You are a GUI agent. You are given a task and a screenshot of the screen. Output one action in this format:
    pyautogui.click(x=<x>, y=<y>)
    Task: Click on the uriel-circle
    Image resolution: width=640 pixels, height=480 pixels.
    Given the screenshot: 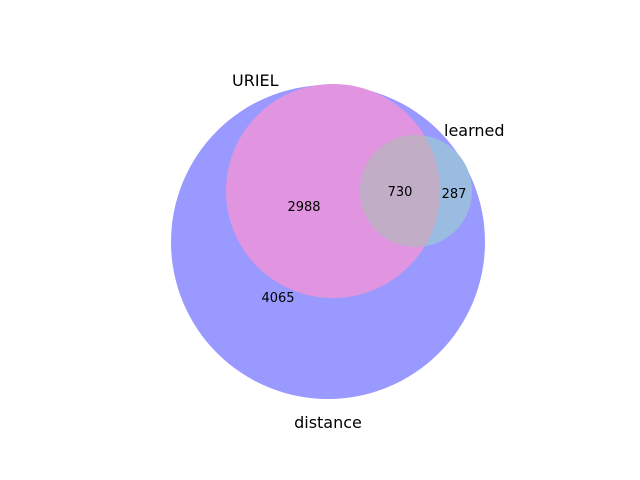 What is the action you would take?
    pyautogui.click(x=333, y=191)
    